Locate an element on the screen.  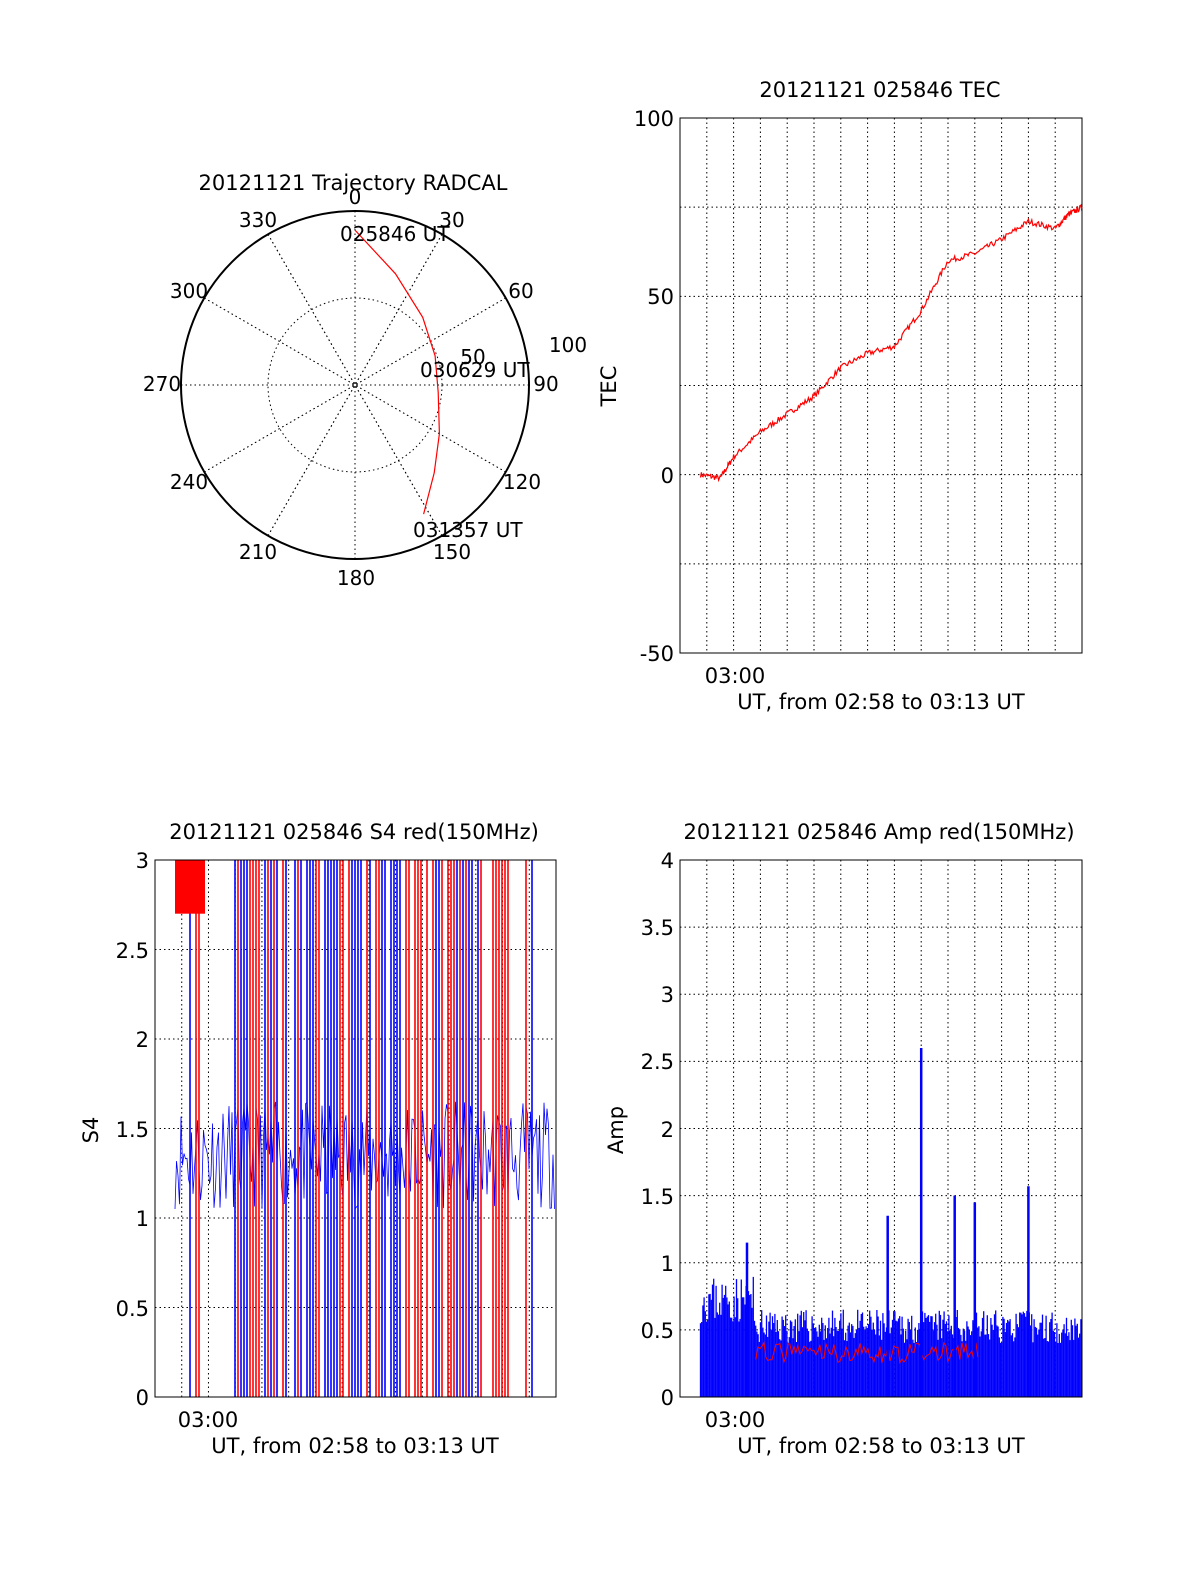
amp-y-tick-label: 1.5 is located at coordinates (657, 1197).